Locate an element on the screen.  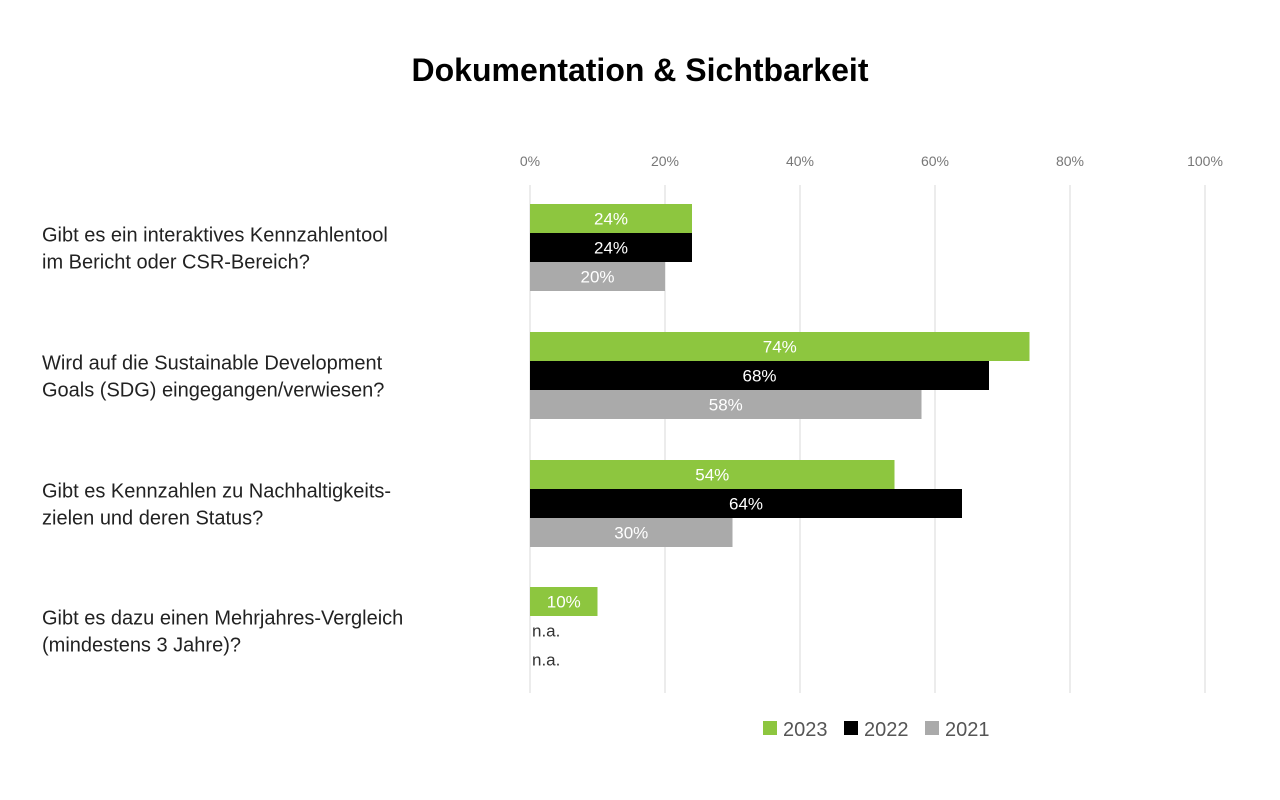
legend-swatch-2021 is located at coordinates (932, 728).